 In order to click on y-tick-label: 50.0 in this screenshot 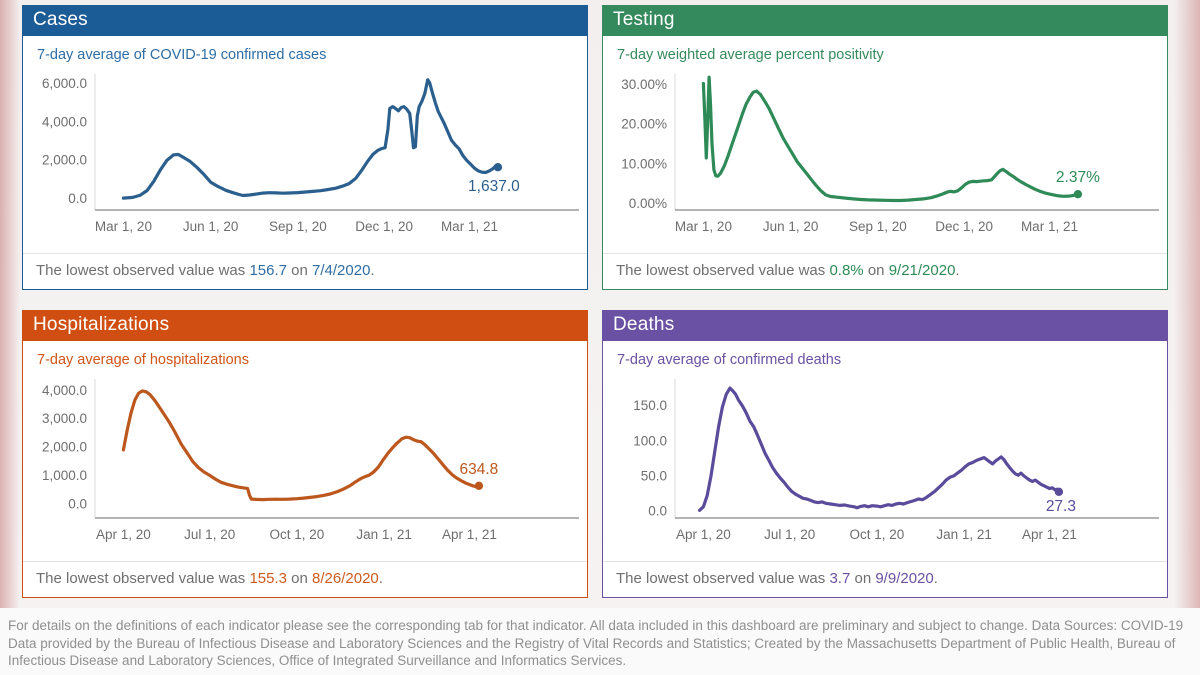, I will do `click(654, 475)`.